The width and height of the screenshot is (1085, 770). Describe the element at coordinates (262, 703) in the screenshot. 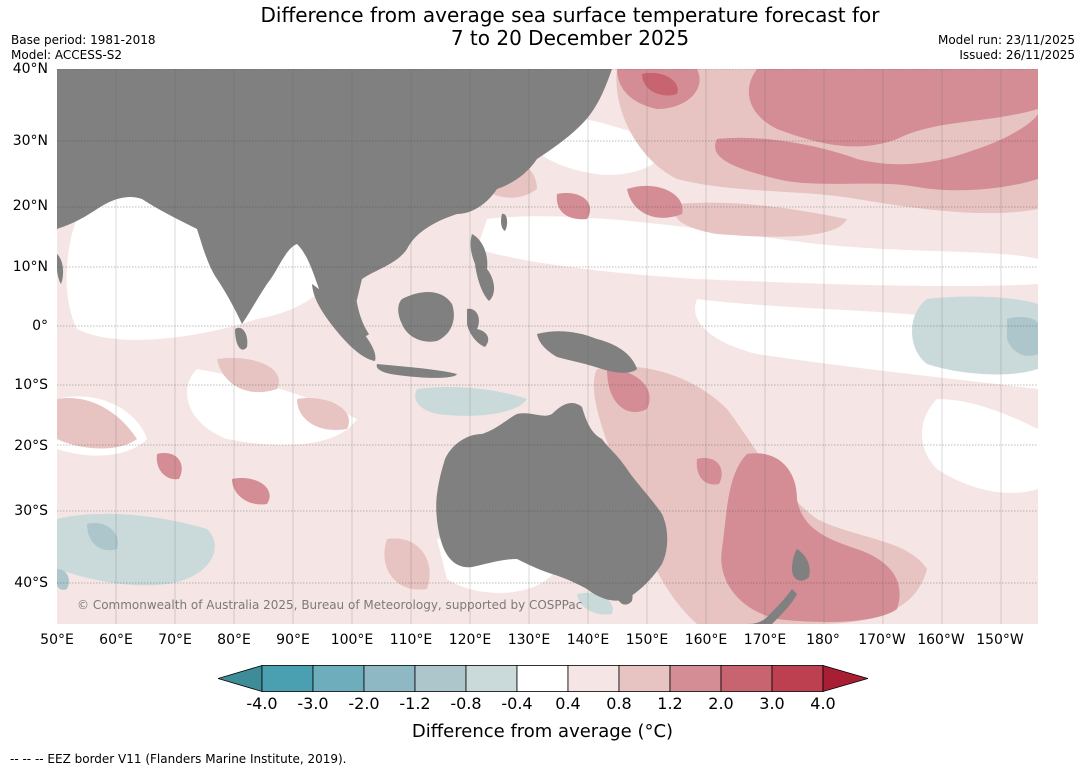

I see `colorbar-tick: -4.0` at that location.